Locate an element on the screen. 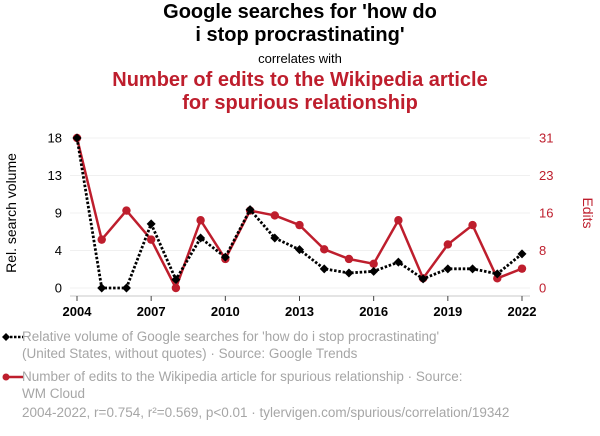  y-right-tick-label: 0 is located at coordinates (542, 288).